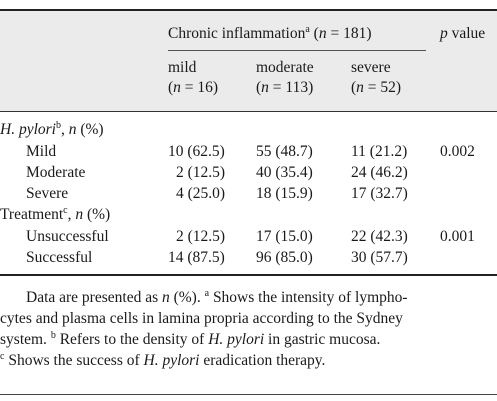 The image size is (497, 401). I want to click on section-title-treatment: Treatmentc, n (%), so click(55, 214).